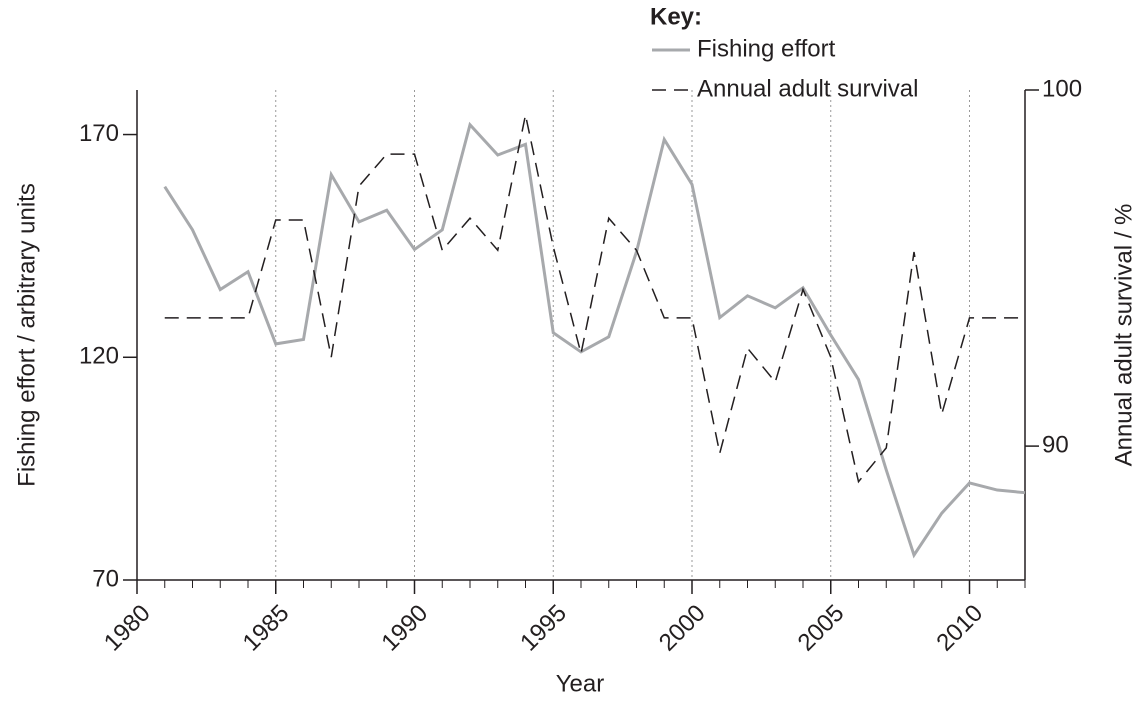 This screenshot has width=1142, height=701. I want to click on x-tick-label: 2000, so click(682, 628).